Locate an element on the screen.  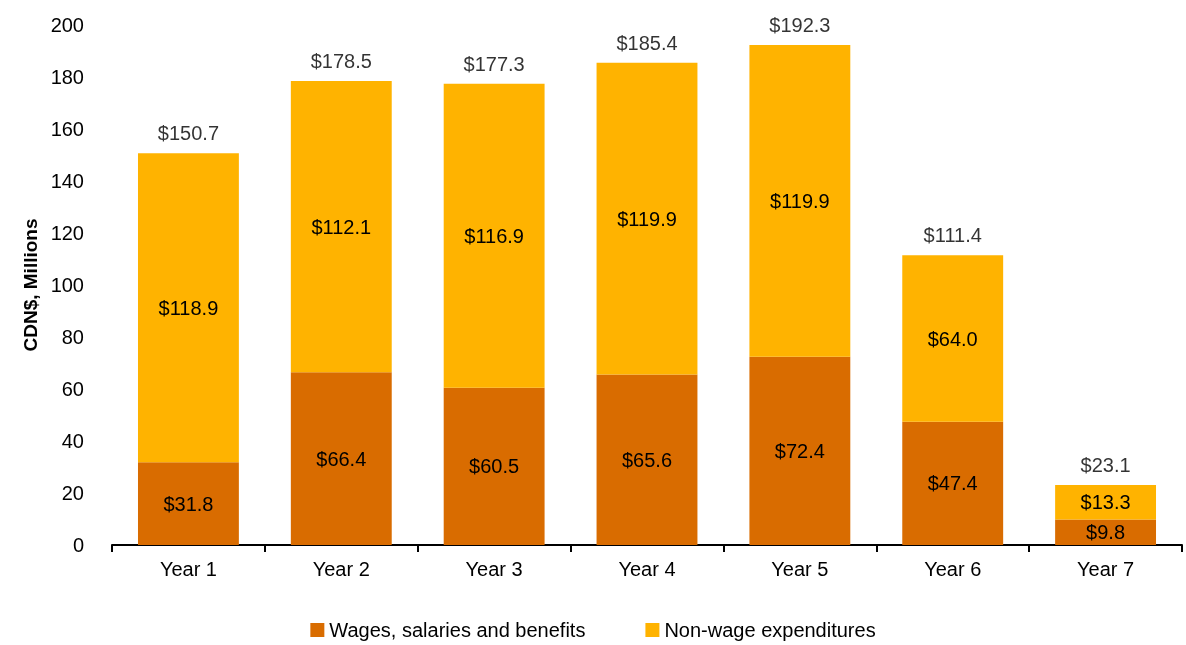
data-label: $13.3 is located at coordinates (1105, 502).